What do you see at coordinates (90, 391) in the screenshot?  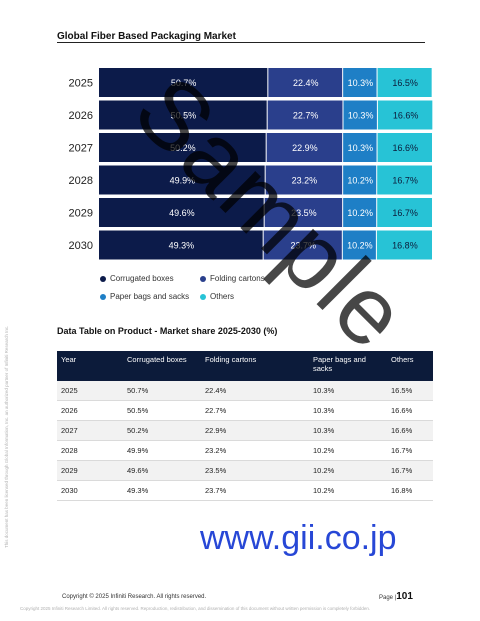 I see `cell-year: 2025` at bounding box center [90, 391].